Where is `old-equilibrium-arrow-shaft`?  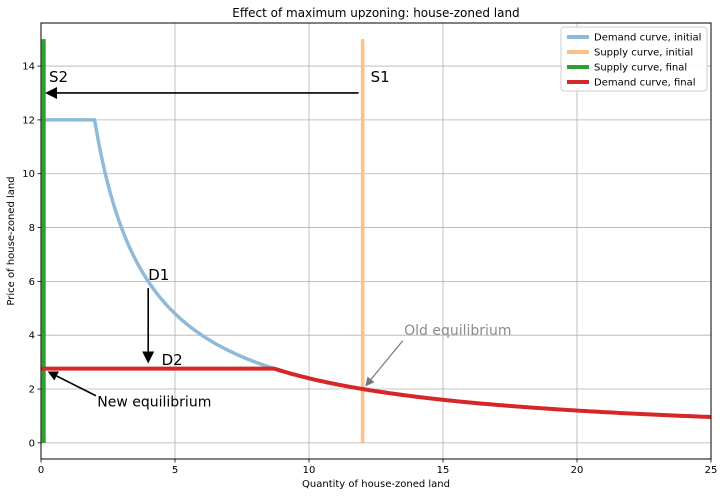
old-equilibrium-arrow-shaft is located at coordinates (387, 360).